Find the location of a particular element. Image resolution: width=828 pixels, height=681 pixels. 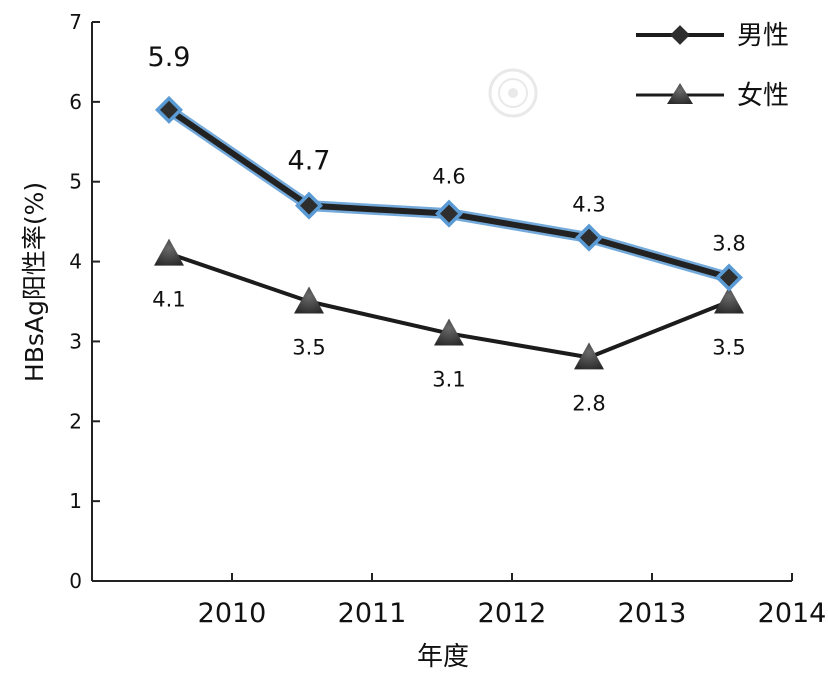

x-axis-ticks: 2010 2011 2012 2013 2014 is located at coordinates (512, 601).